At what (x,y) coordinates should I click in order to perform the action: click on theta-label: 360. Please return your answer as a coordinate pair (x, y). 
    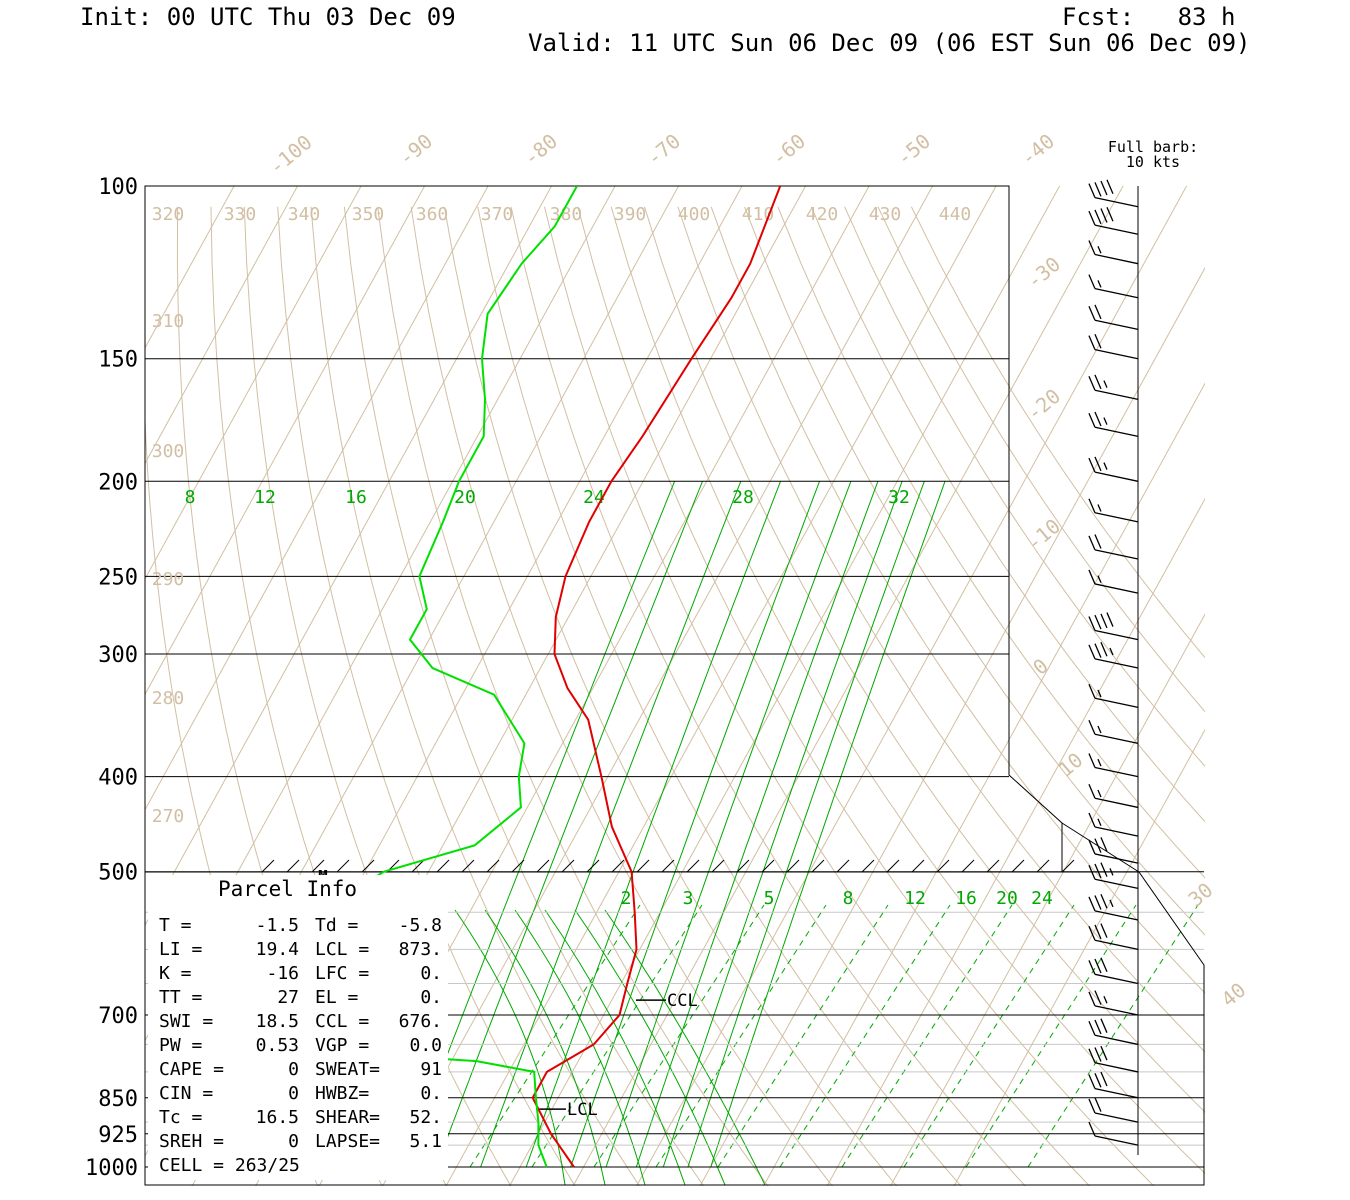
    Looking at the image, I should click on (432, 214).